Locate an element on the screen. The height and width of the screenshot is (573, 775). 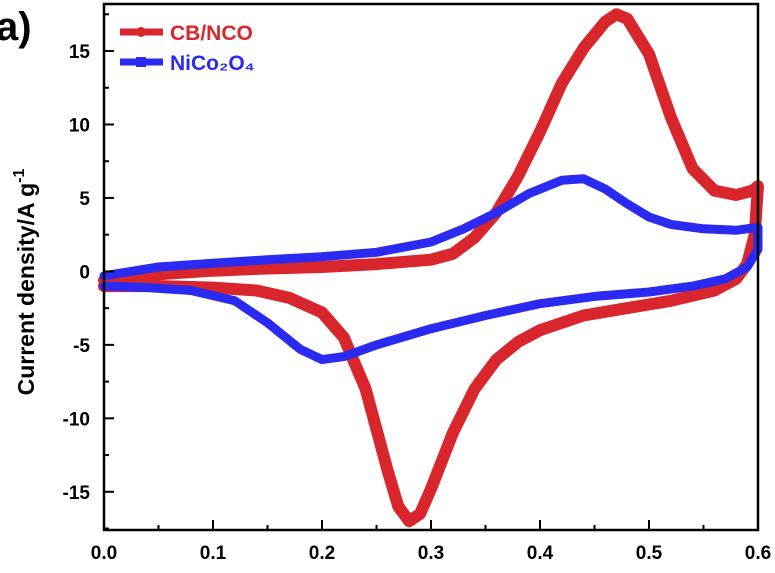
legend-item-cb-nco: CB/NCO is located at coordinates (186, 33).